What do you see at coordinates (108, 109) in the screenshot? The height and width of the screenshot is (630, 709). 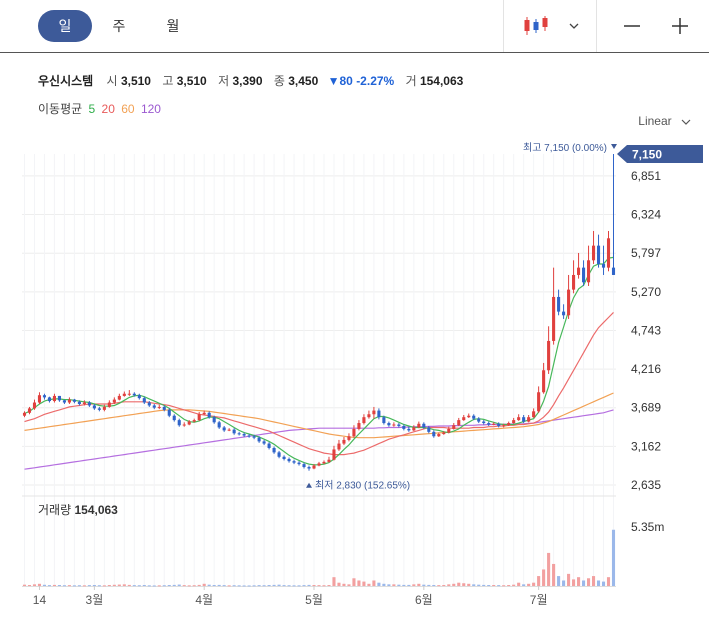 I see `ma-20: 20` at bounding box center [108, 109].